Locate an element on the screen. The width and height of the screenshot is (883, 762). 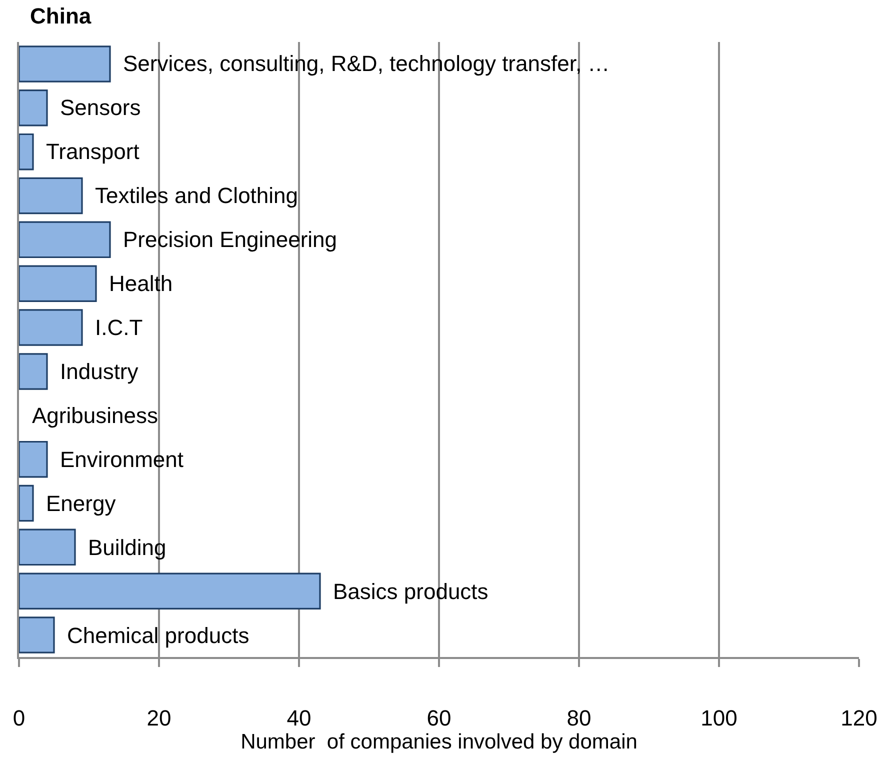
x-tick-label: 20 is located at coordinates (159, 717).